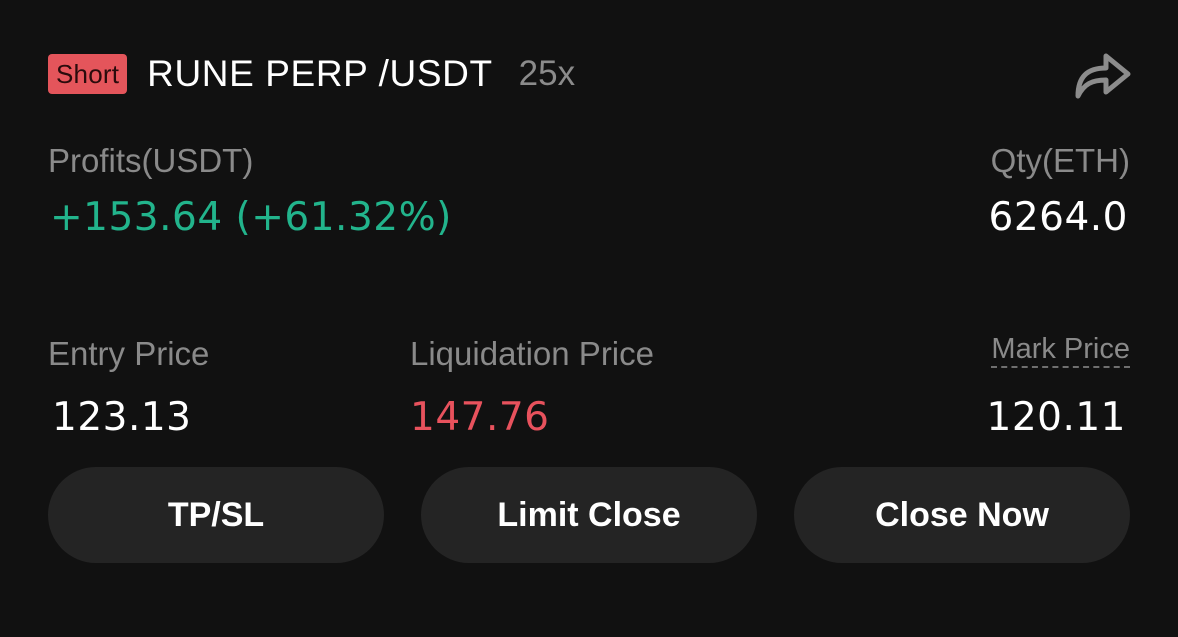 Image resolution: width=1178 pixels, height=637 pixels. Describe the element at coordinates (1060, 350) in the screenshot. I see `mark-price-label: Mark Price` at that location.